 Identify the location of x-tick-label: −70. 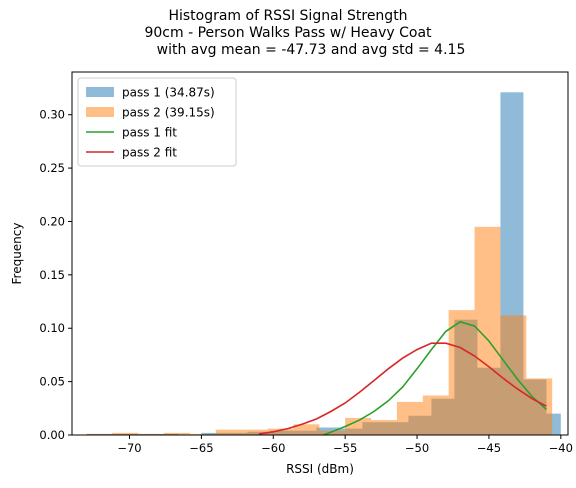
(129, 448).